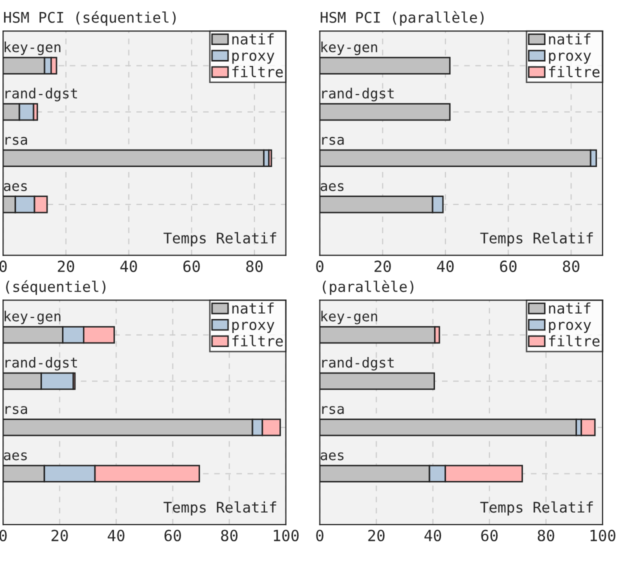  I want to click on chart-title: HSM PCI (séquentiel), so click(90, 18).